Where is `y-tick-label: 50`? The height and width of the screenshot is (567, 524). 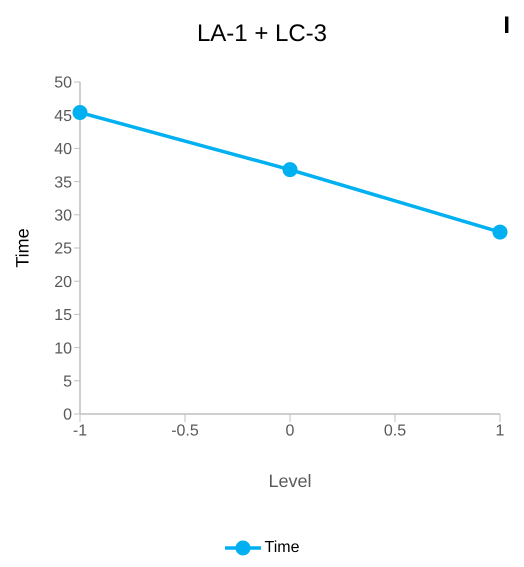 y-tick-label: 50 is located at coordinates (63, 83).